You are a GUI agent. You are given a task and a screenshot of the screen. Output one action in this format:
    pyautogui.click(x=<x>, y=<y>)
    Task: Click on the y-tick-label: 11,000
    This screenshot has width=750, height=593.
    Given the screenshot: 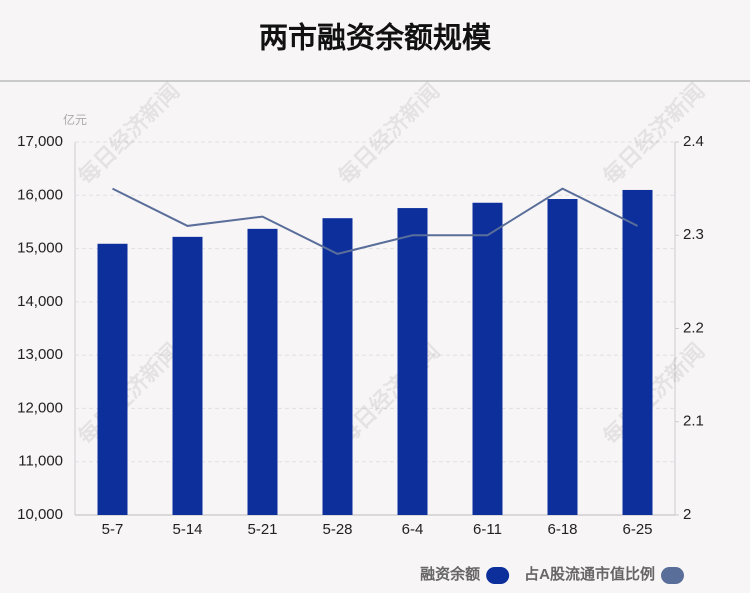 What is the action you would take?
    pyautogui.click(x=40, y=461)
    